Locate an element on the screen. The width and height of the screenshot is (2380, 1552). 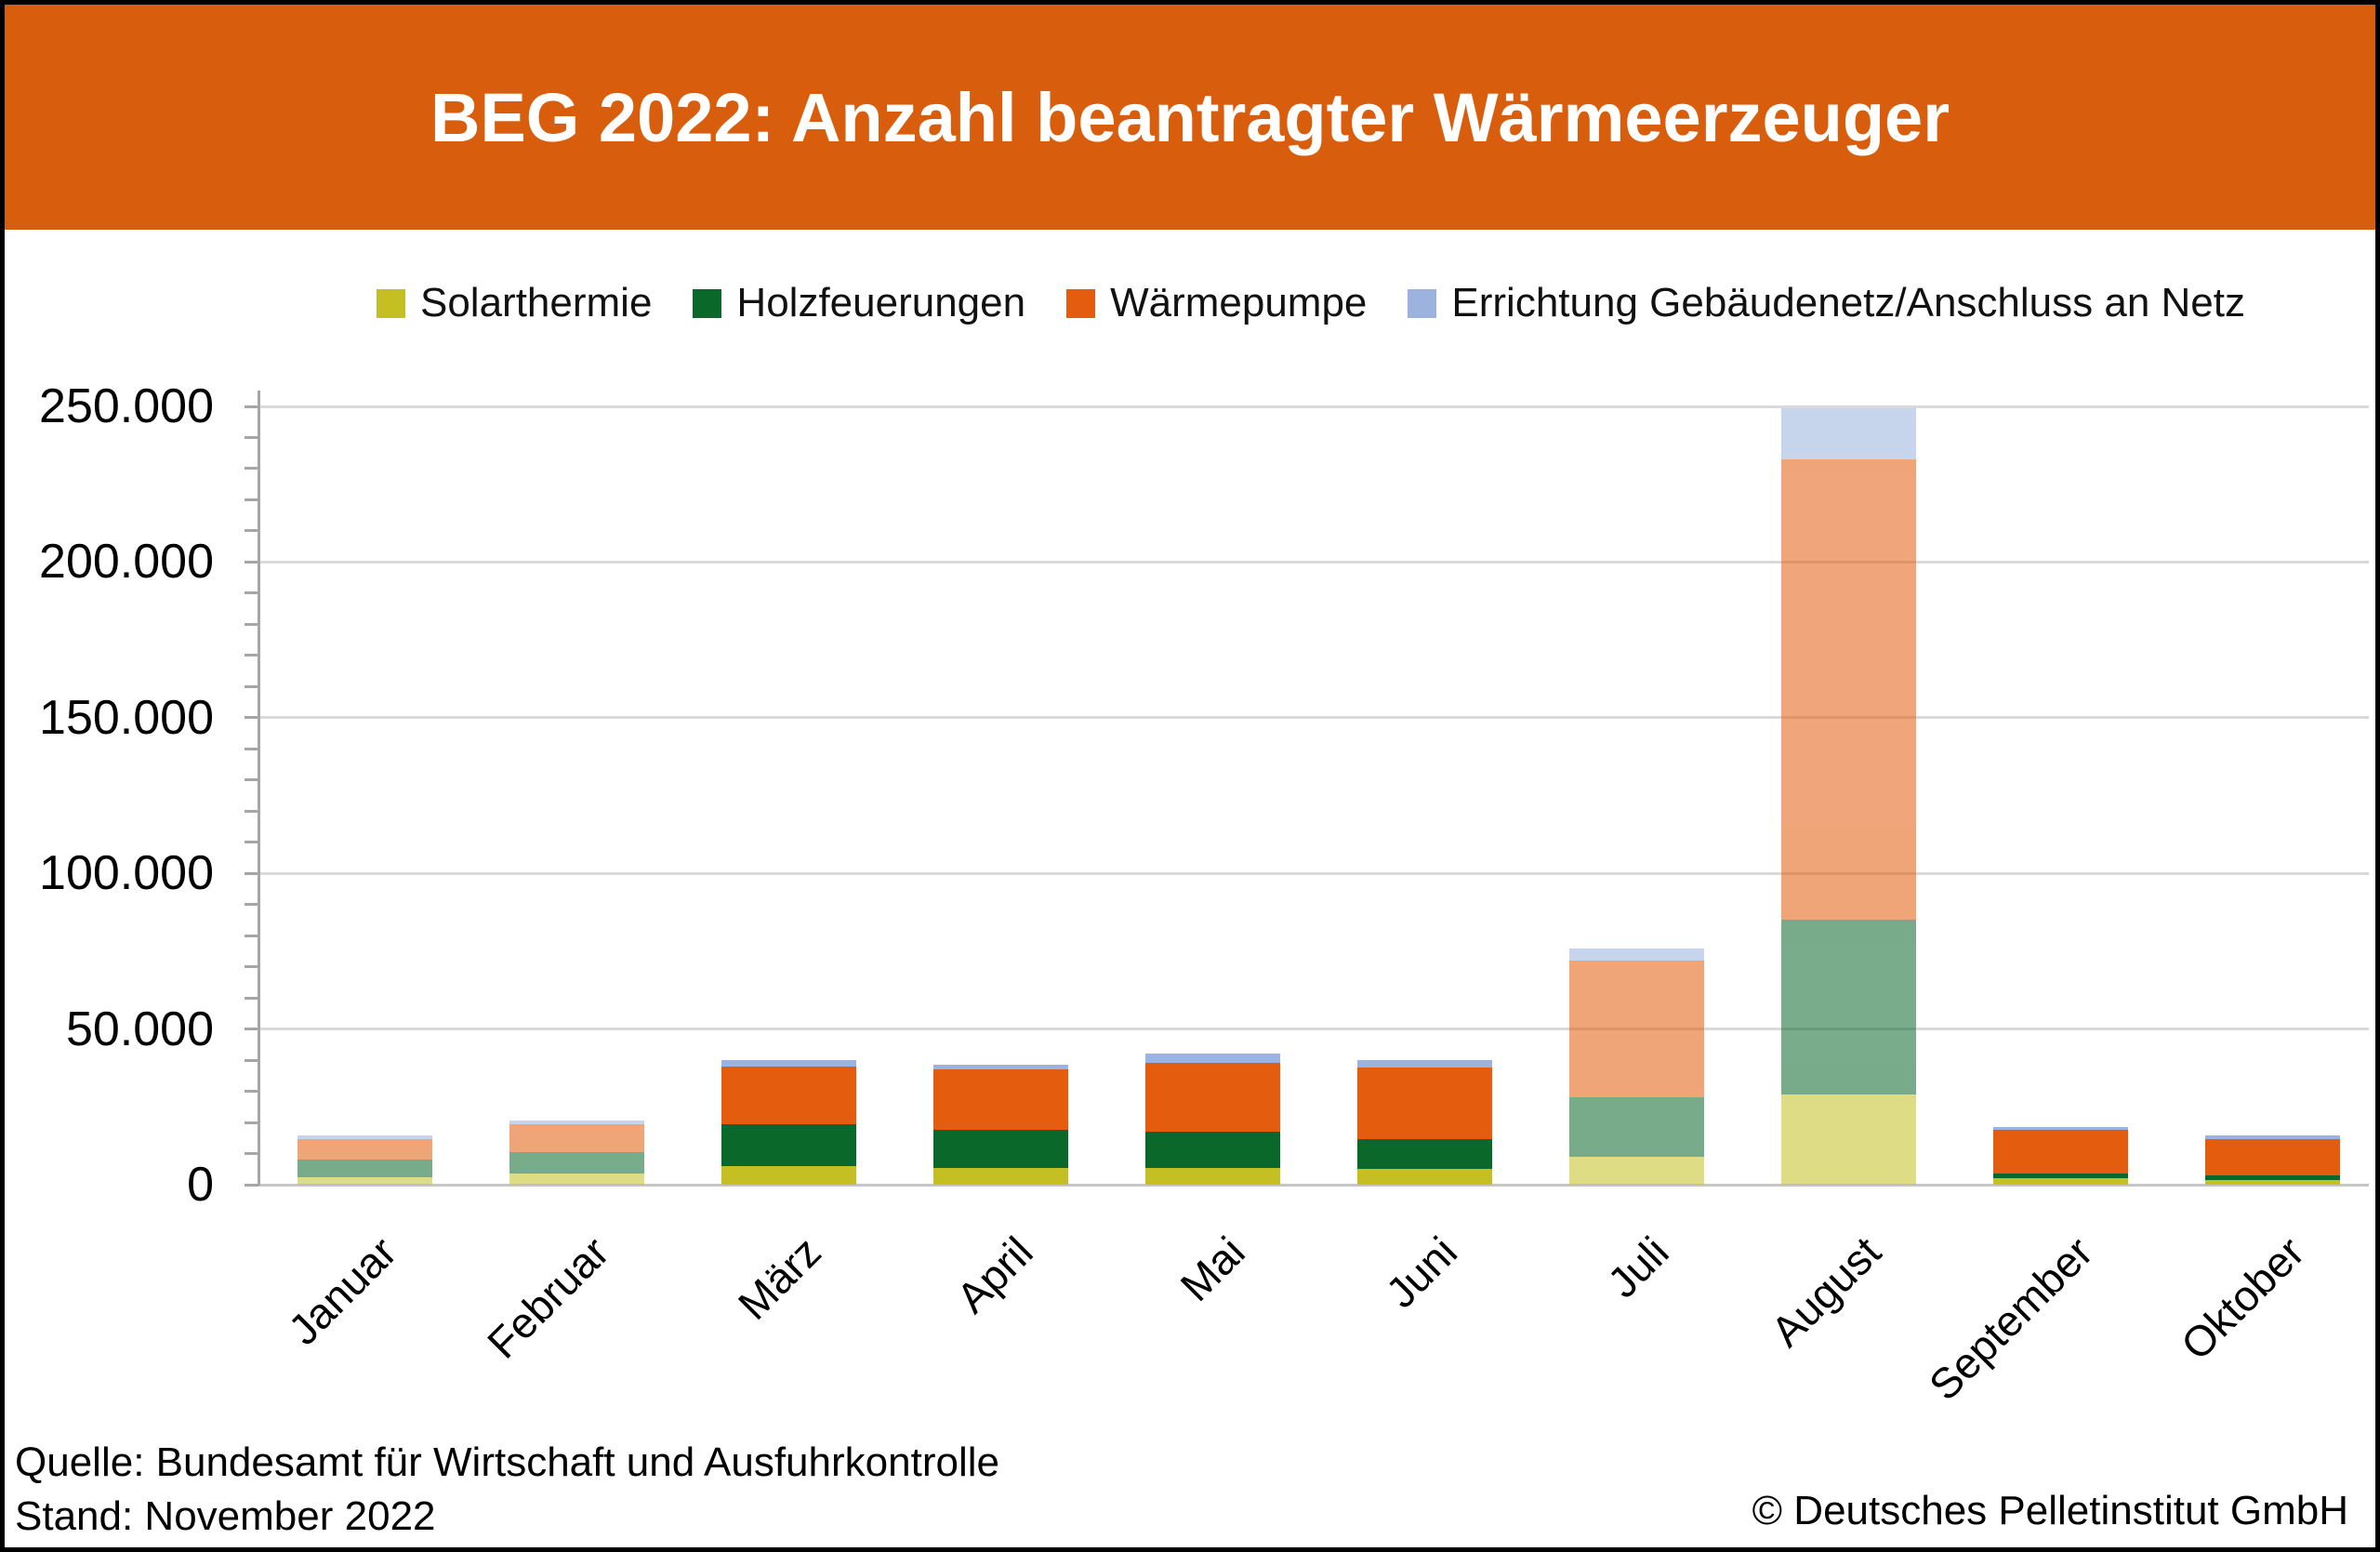
bar-mai is located at coordinates (1212, 776).